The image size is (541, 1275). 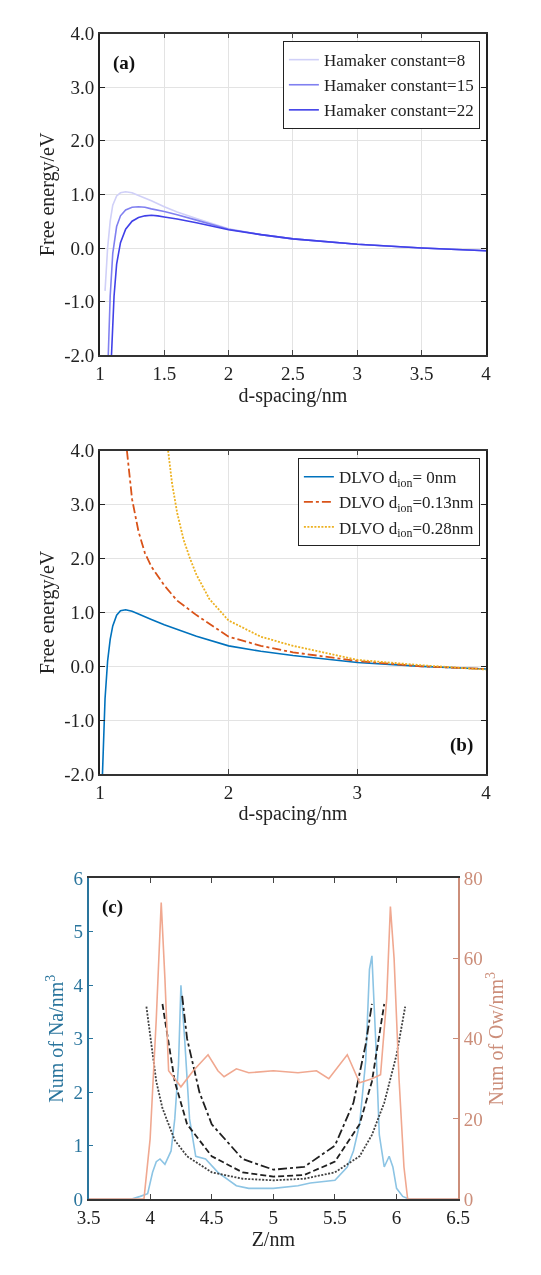 What do you see at coordinates (473, 879) in the screenshot?
I see `y2-tick-label: 80` at bounding box center [473, 879].